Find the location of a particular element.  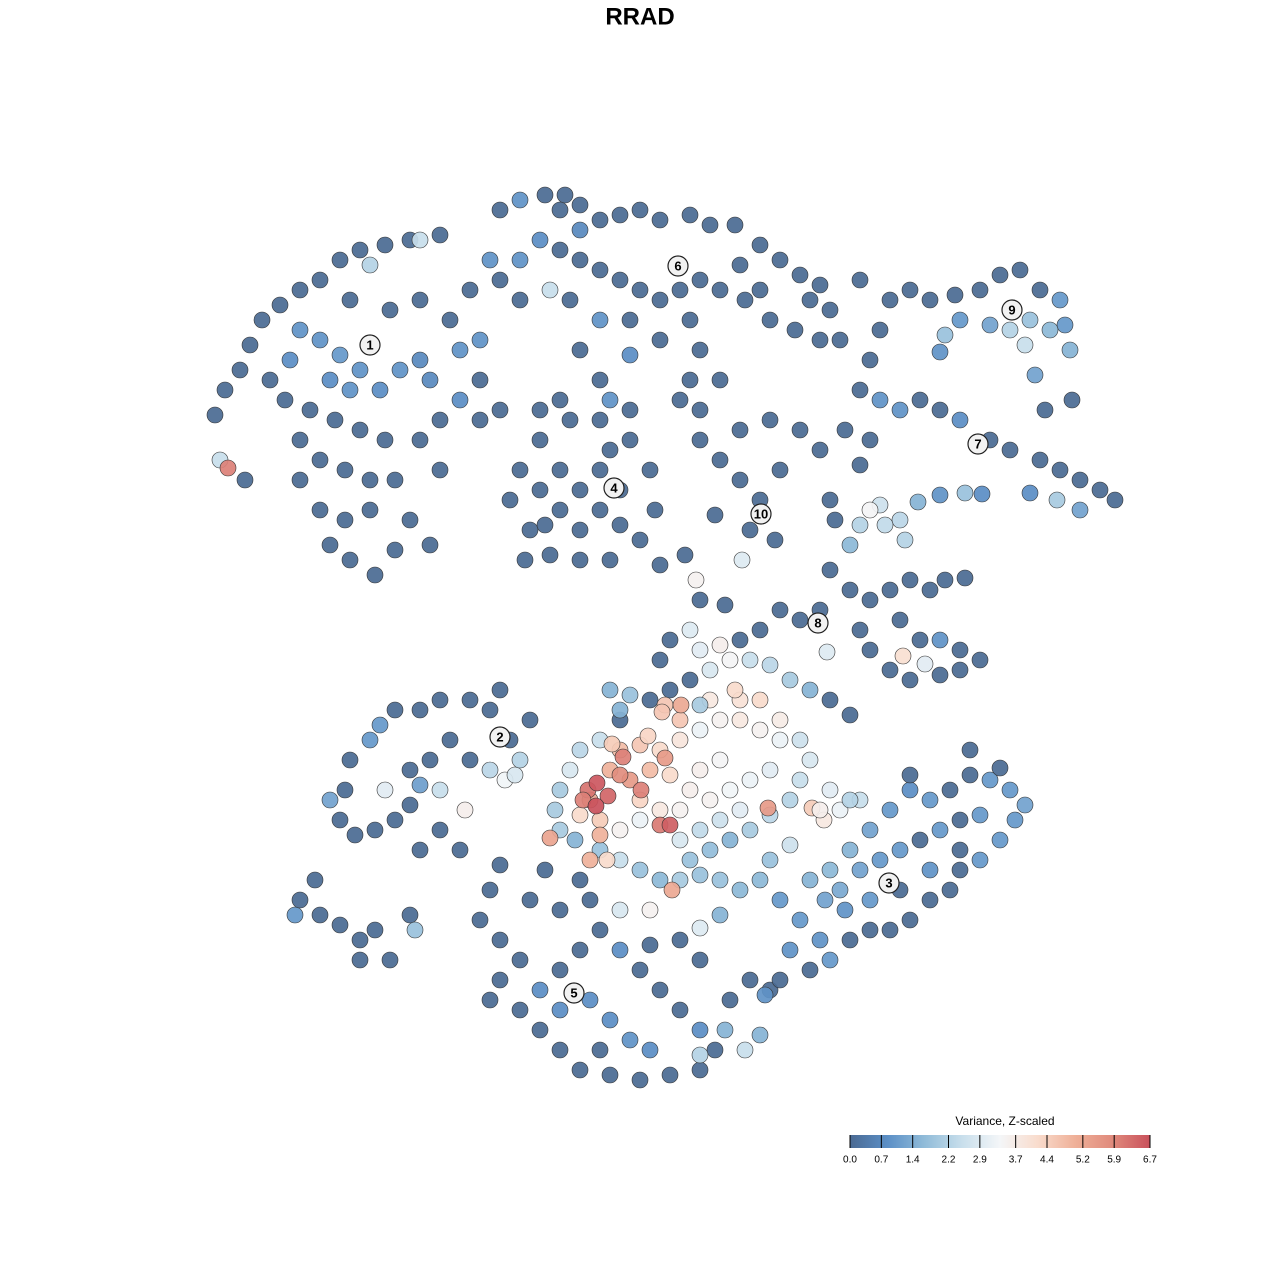

colorbar-tick-label: 5.2 is located at coordinates (1083, 1160).